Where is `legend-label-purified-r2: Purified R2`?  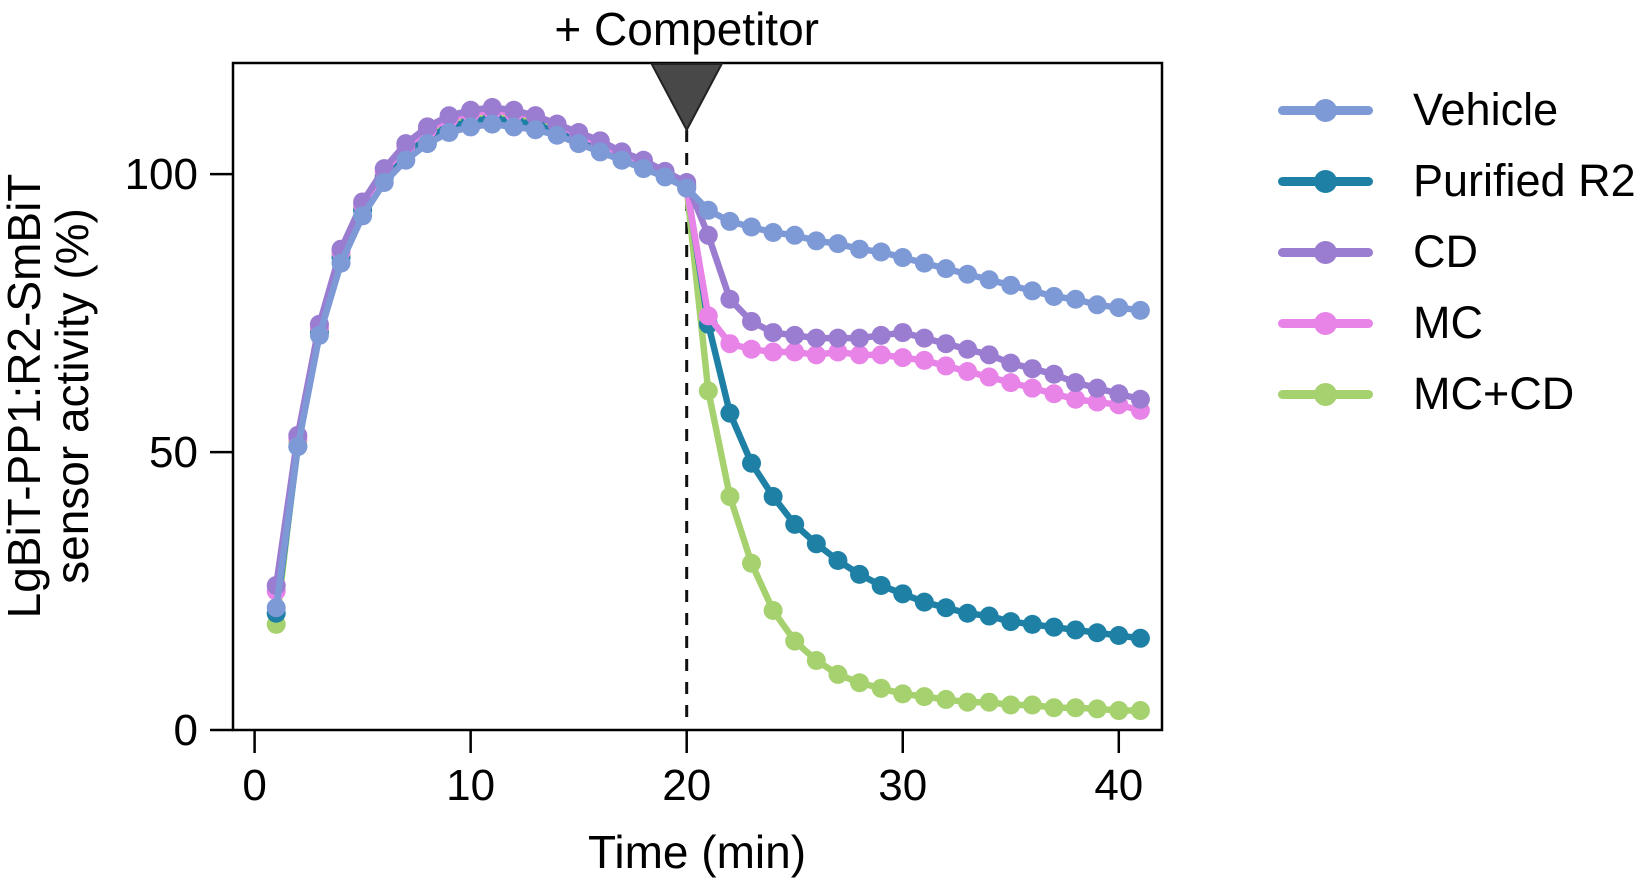
legend-label-purified-r2: Purified R2 is located at coordinates (1524, 180).